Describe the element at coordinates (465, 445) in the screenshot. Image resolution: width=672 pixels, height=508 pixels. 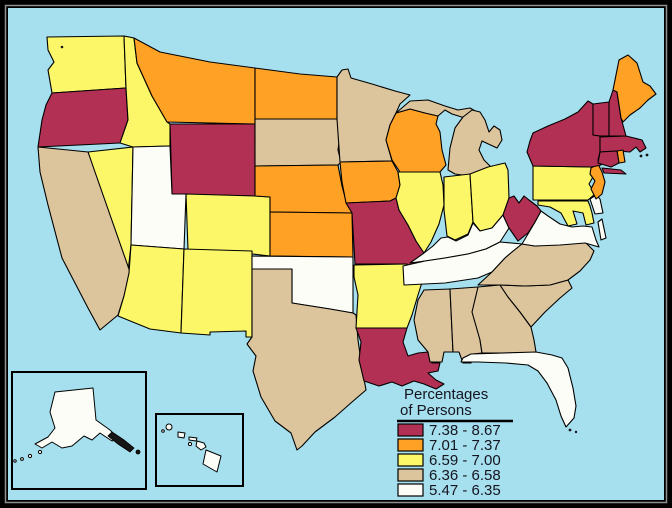
I see `legend-label-class2: 7.01 - 7.37` at that location.